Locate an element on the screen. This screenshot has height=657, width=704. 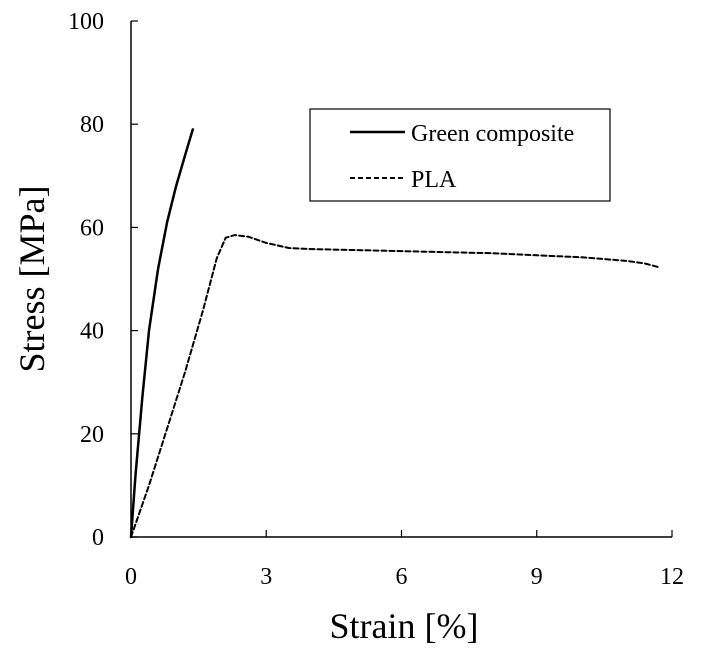
x-tick-label: 12 is located at coordinates (672, 577).